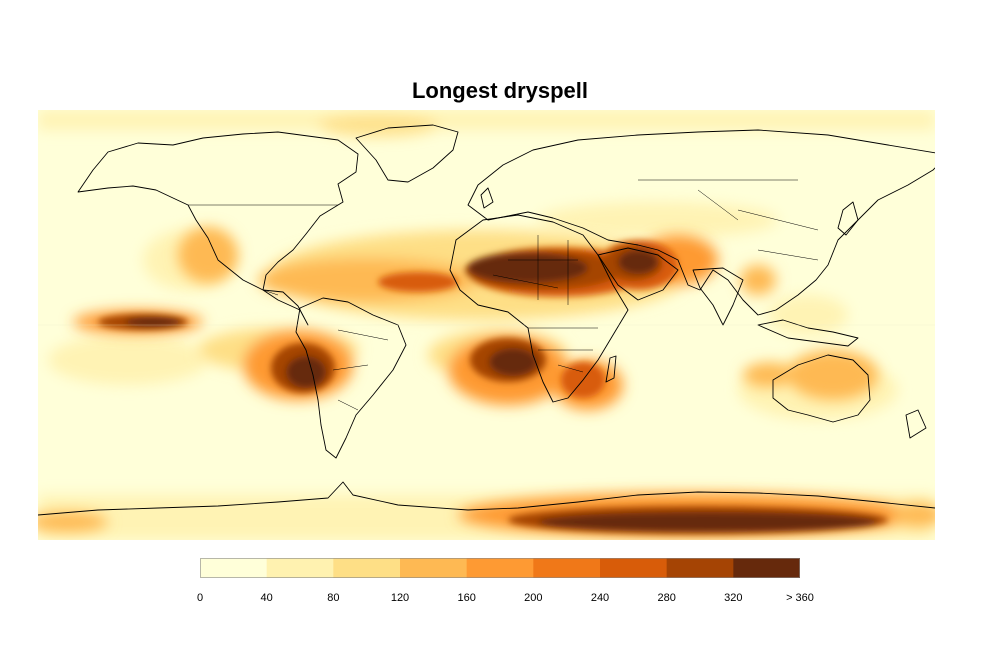 The image size is (1000, 650). I want to click on legend-tick-label: 280, so click(666, 598).